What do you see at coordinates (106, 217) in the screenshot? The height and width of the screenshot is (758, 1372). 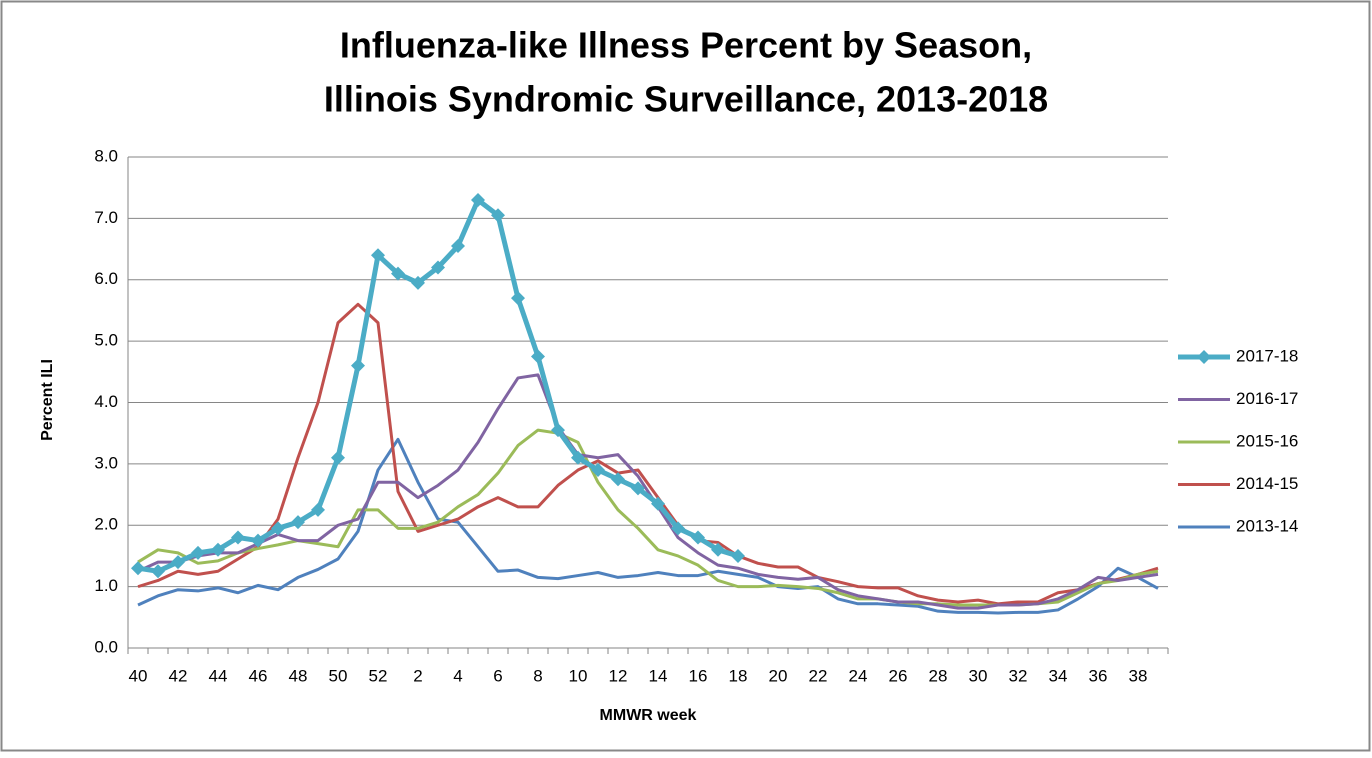 I see `y-tick-label: 7.0` at bounding box center [106, 217].